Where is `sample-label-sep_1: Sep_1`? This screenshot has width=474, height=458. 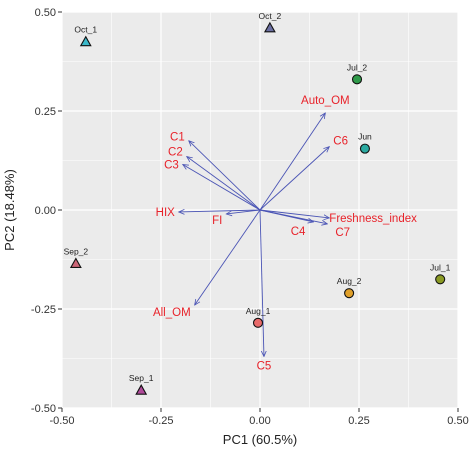 sample-label-sep_1: Sep_1 is located at coordinates (141, 378).